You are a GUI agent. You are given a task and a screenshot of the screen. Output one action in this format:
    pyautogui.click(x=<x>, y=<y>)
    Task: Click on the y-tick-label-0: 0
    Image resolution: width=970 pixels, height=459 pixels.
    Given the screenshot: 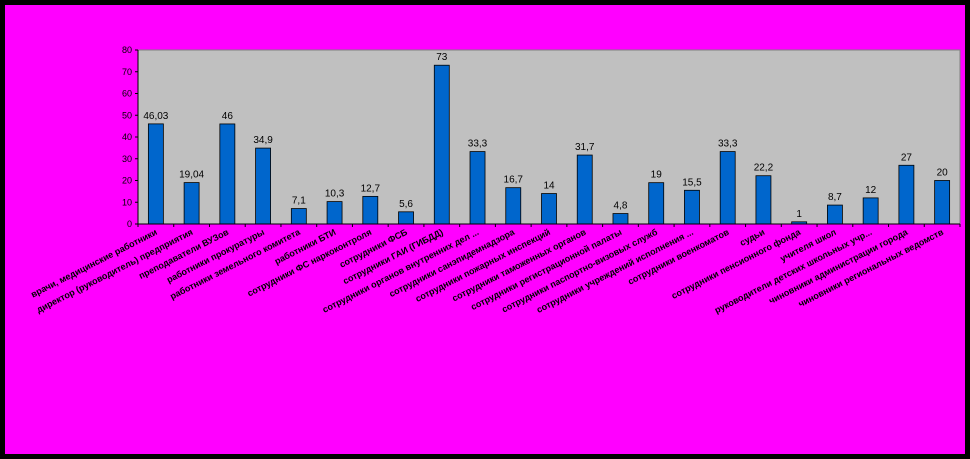 What is the action you would take?
    pyautogui.click(x=129, y=224)
    